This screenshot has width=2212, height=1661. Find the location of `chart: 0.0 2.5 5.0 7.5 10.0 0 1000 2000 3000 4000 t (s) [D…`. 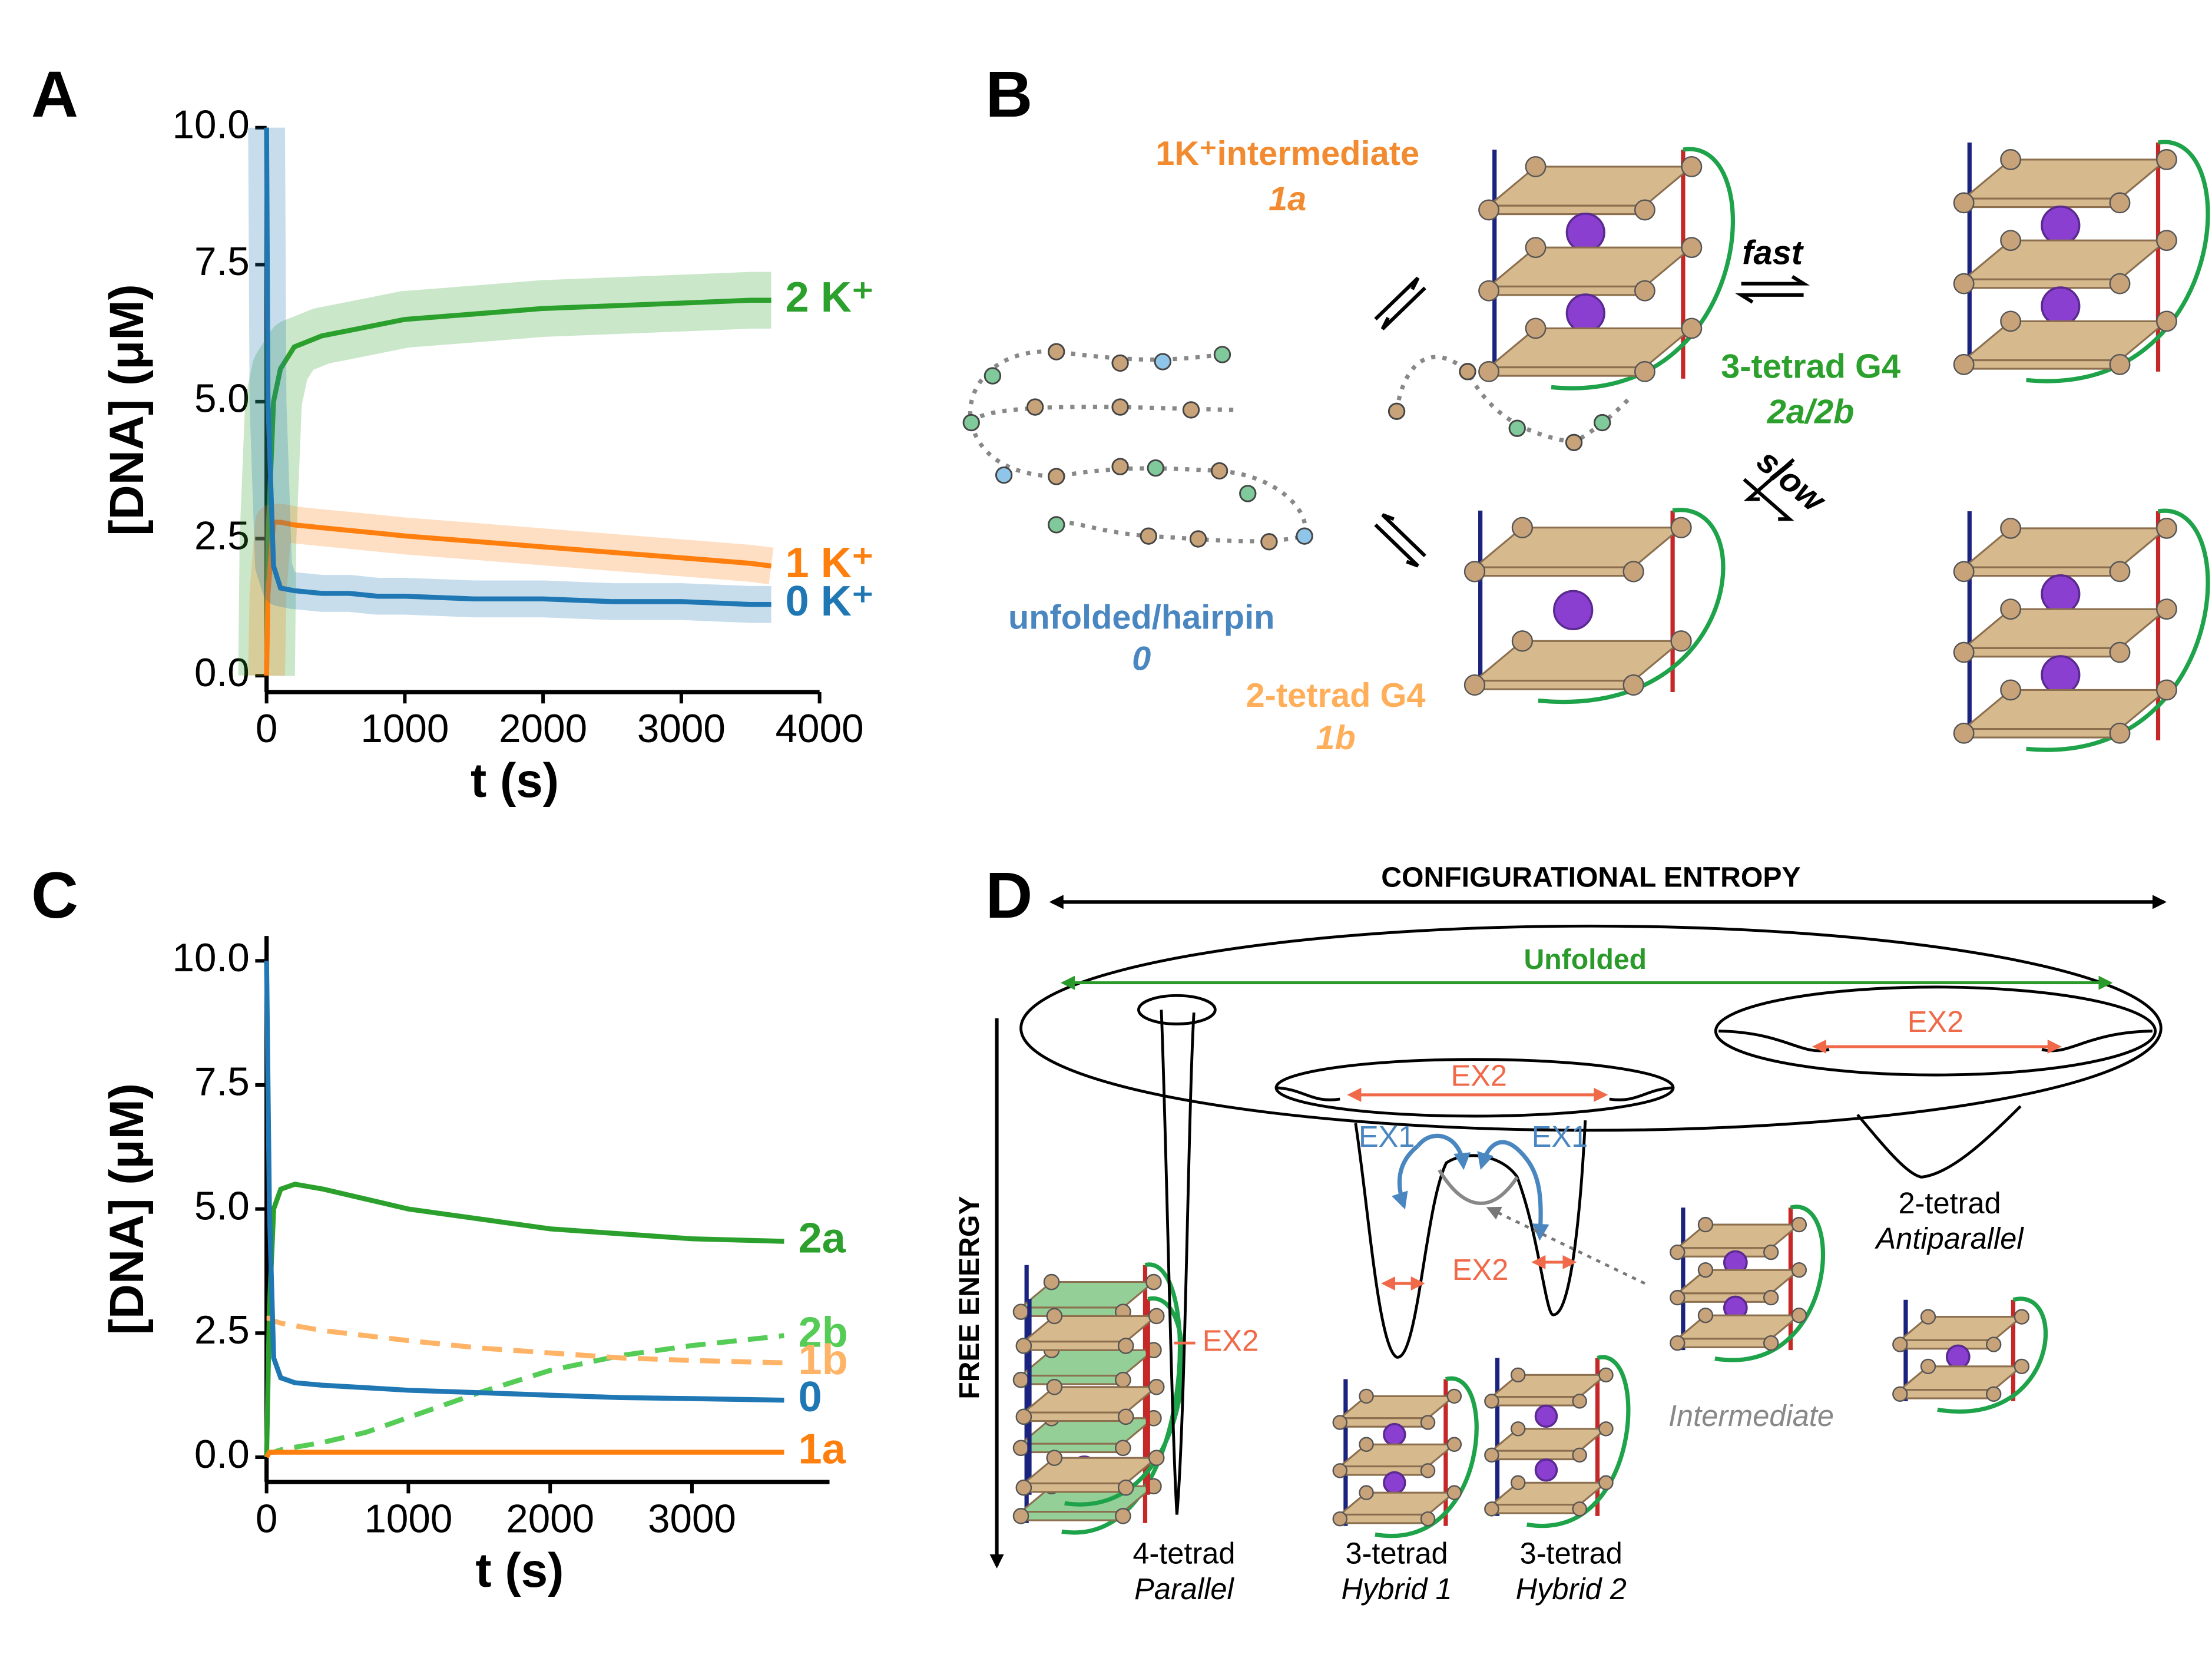

chart: 0.0 2.5 5.0 7.5 10.0 0 1000 2000 3000 4000 t (s) [D… is located at coordinates (487, 455).